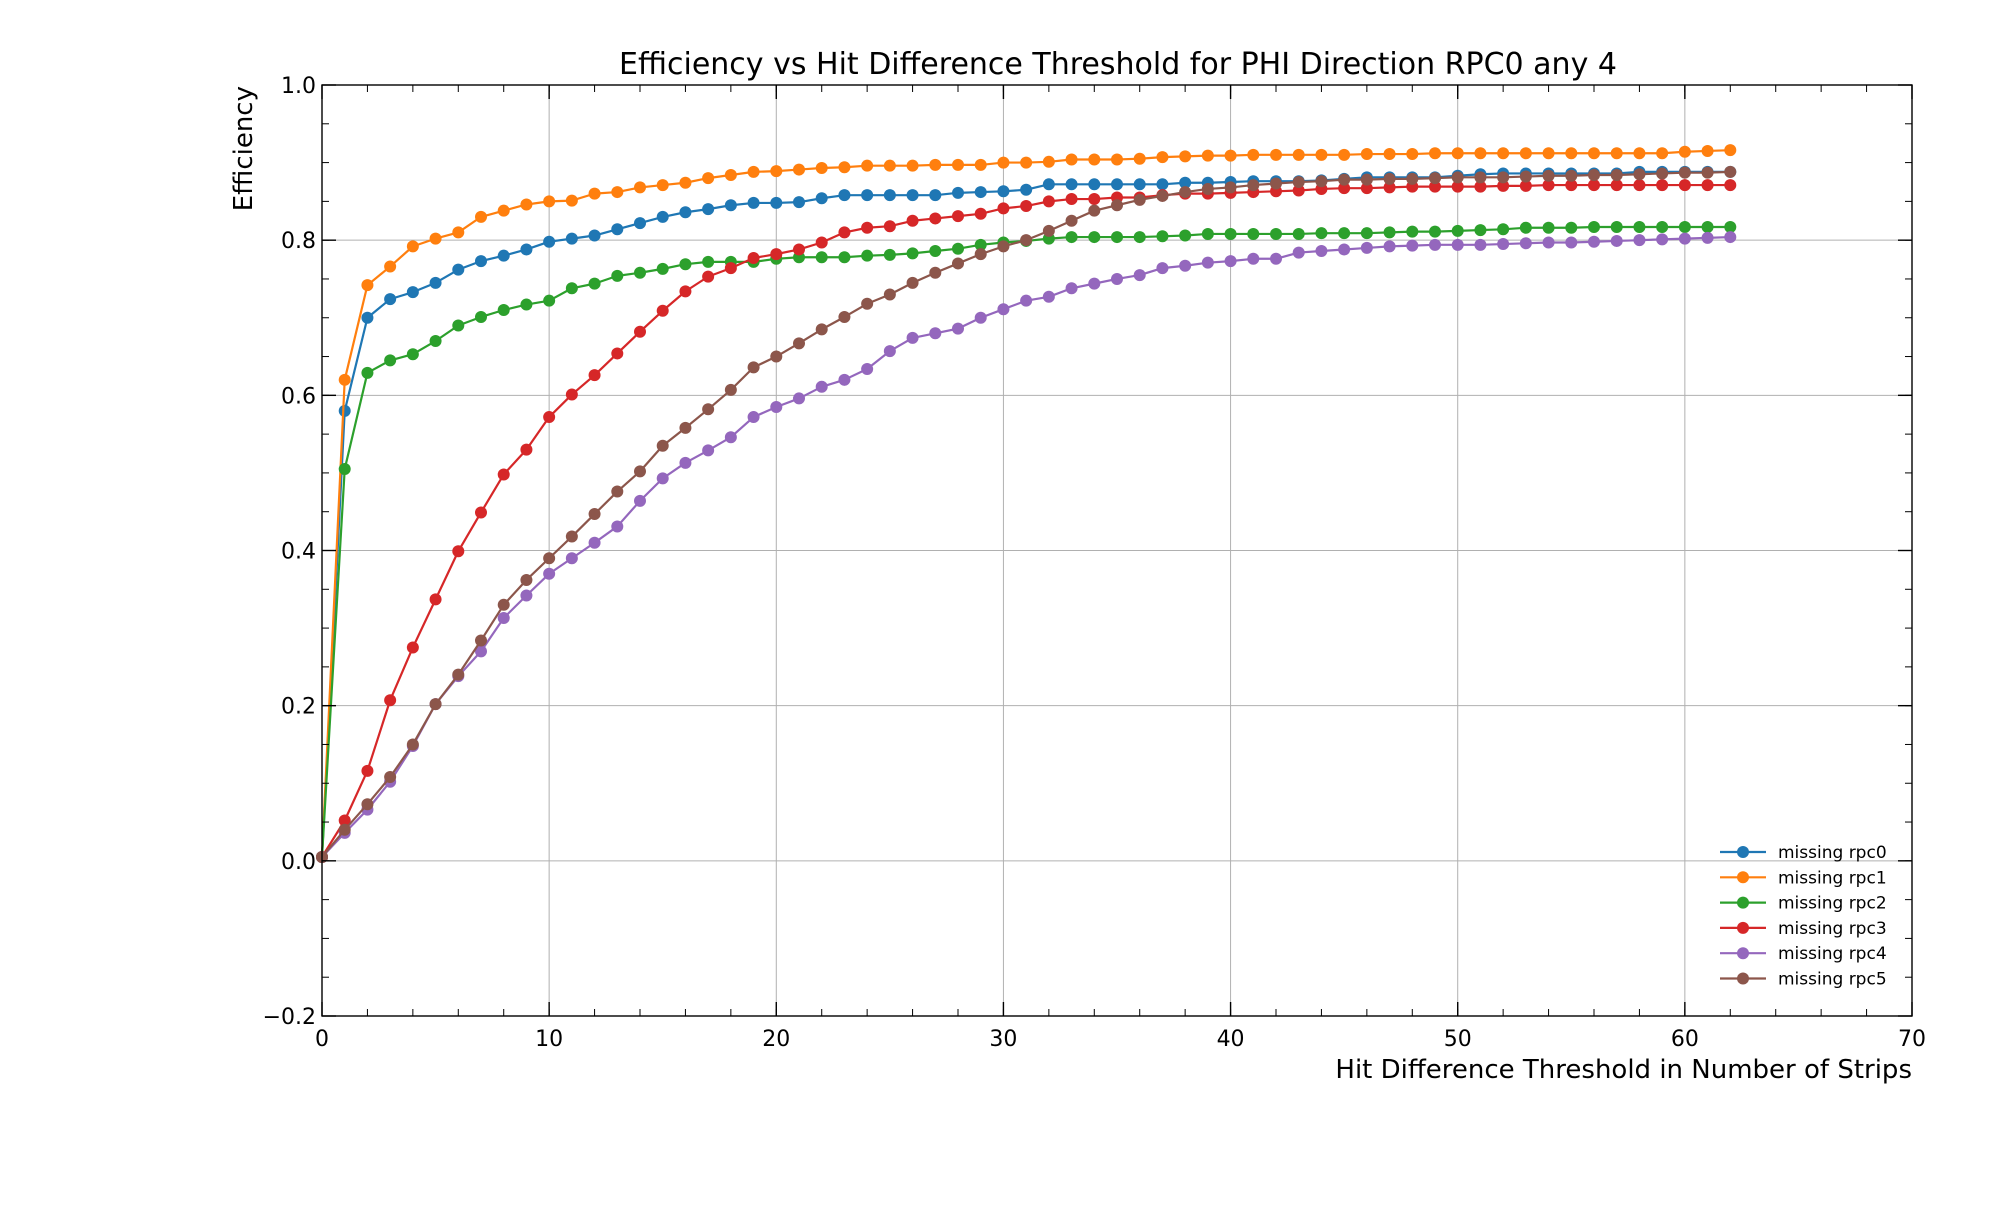  I want to click on y-tick-label: 1.0, so click(298, 86).